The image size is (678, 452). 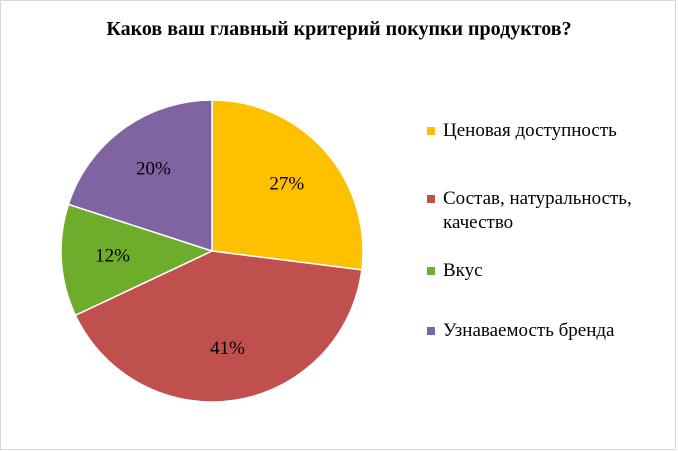 What do you see at coordinates (112, 256) in the screenshot?
I see `slice-label-3: 12%` at bounding box center [112, 256].